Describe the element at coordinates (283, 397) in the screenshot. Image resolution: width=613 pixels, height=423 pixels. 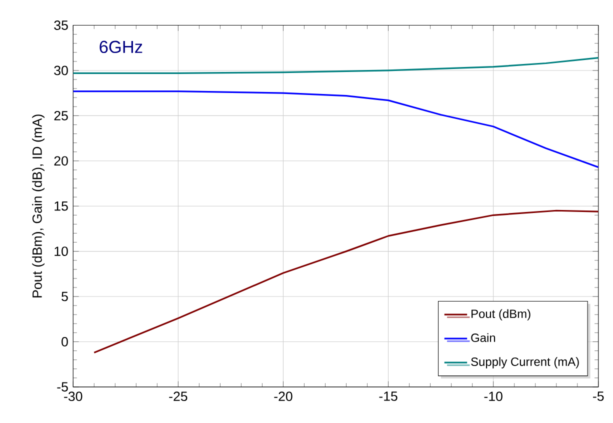
I see `x-tick-label: -20` at that location.